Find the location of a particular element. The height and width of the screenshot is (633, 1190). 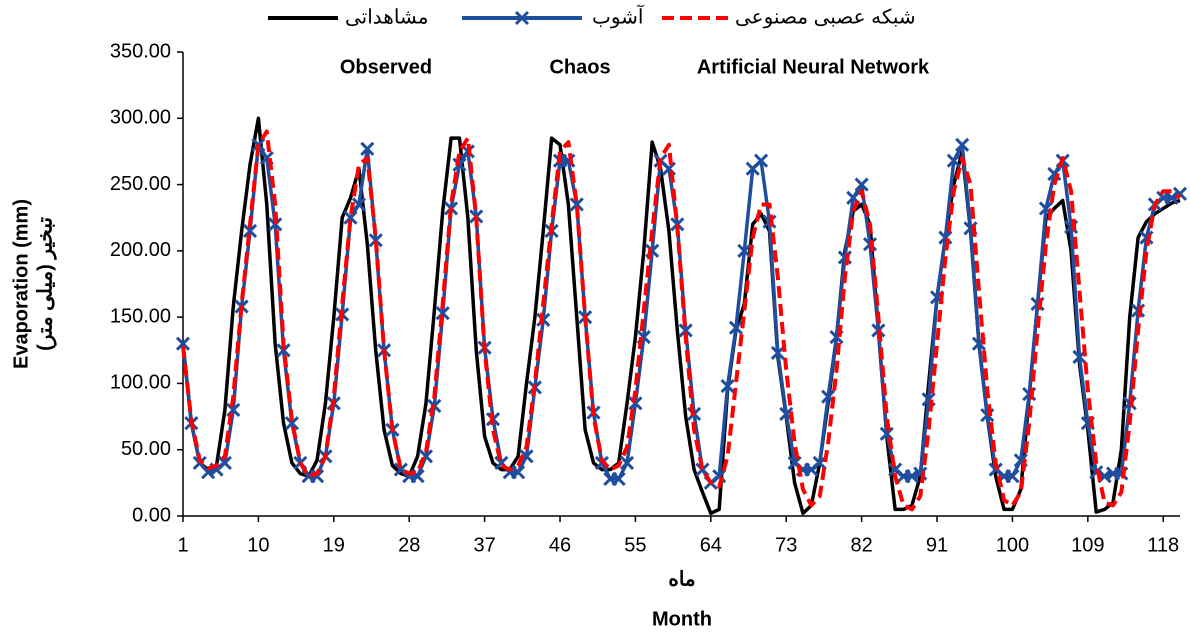

annotation: Observed is located at coordinates (386, 67).